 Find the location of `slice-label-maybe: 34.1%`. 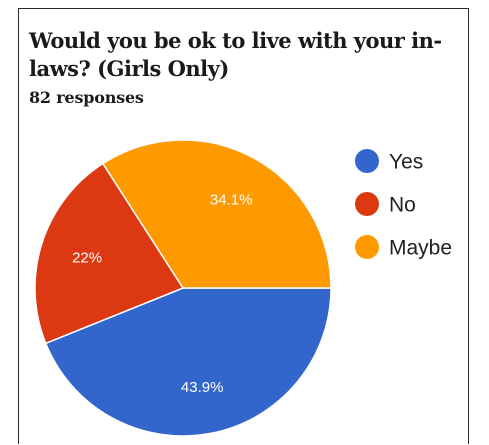

slice-label-maybe: 34.1% is located at coordinates (231, 200).